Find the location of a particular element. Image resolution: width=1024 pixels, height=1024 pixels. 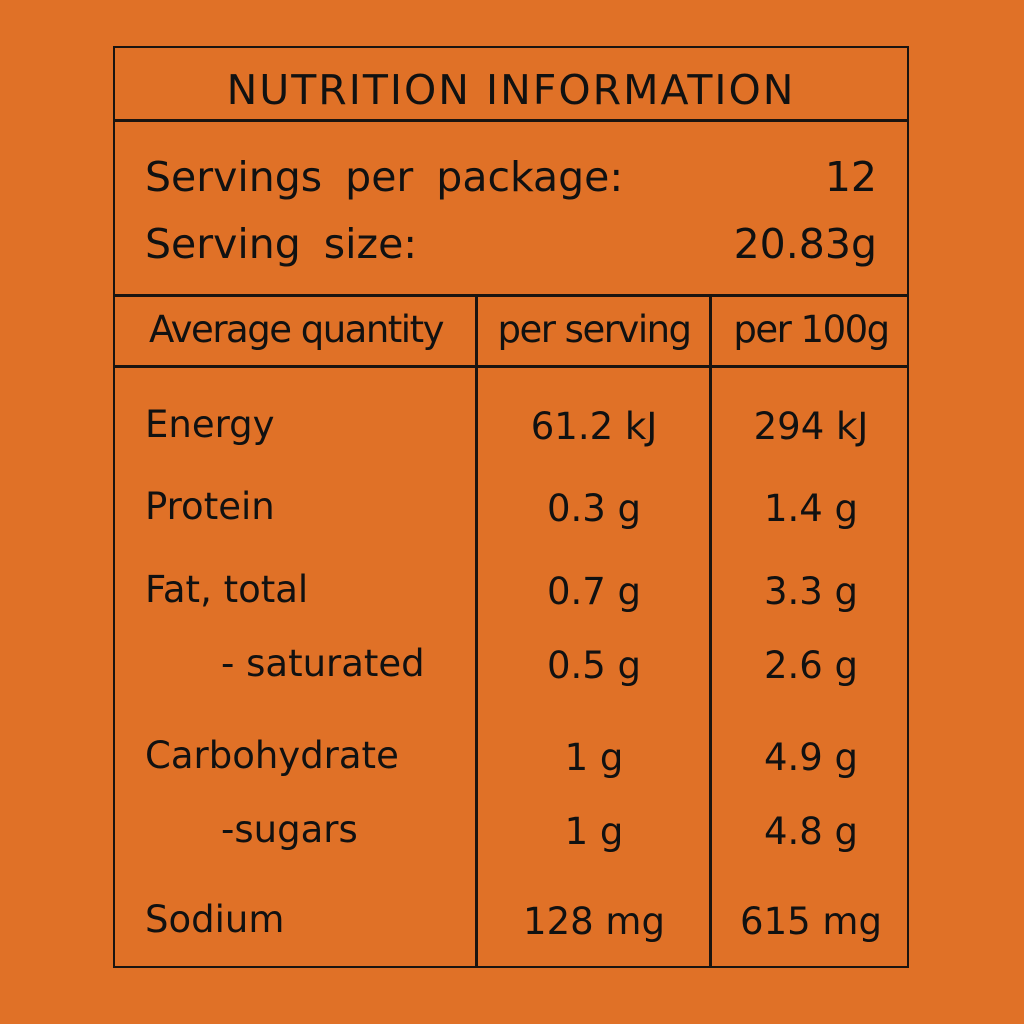

per-100g-value: 3.3 g is located at coordinates (811, 591).